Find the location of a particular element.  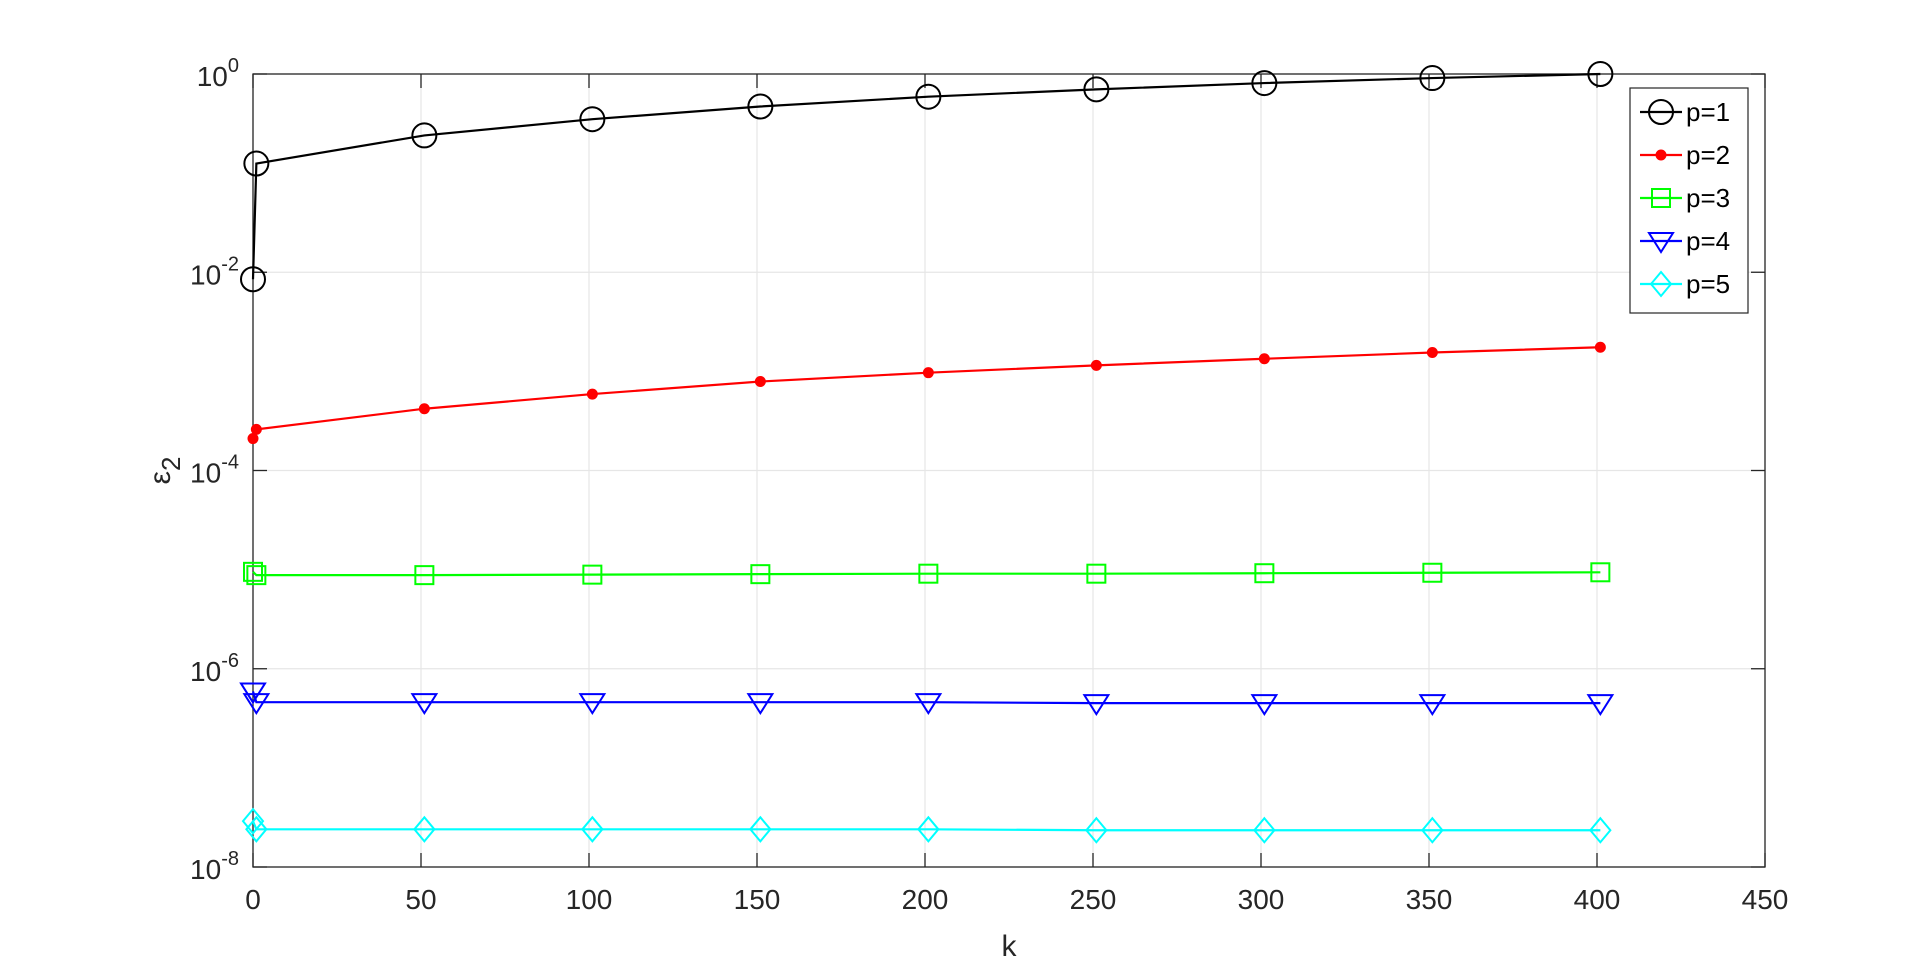

legend-label: p=2 is located at coordinates (1708, 155).